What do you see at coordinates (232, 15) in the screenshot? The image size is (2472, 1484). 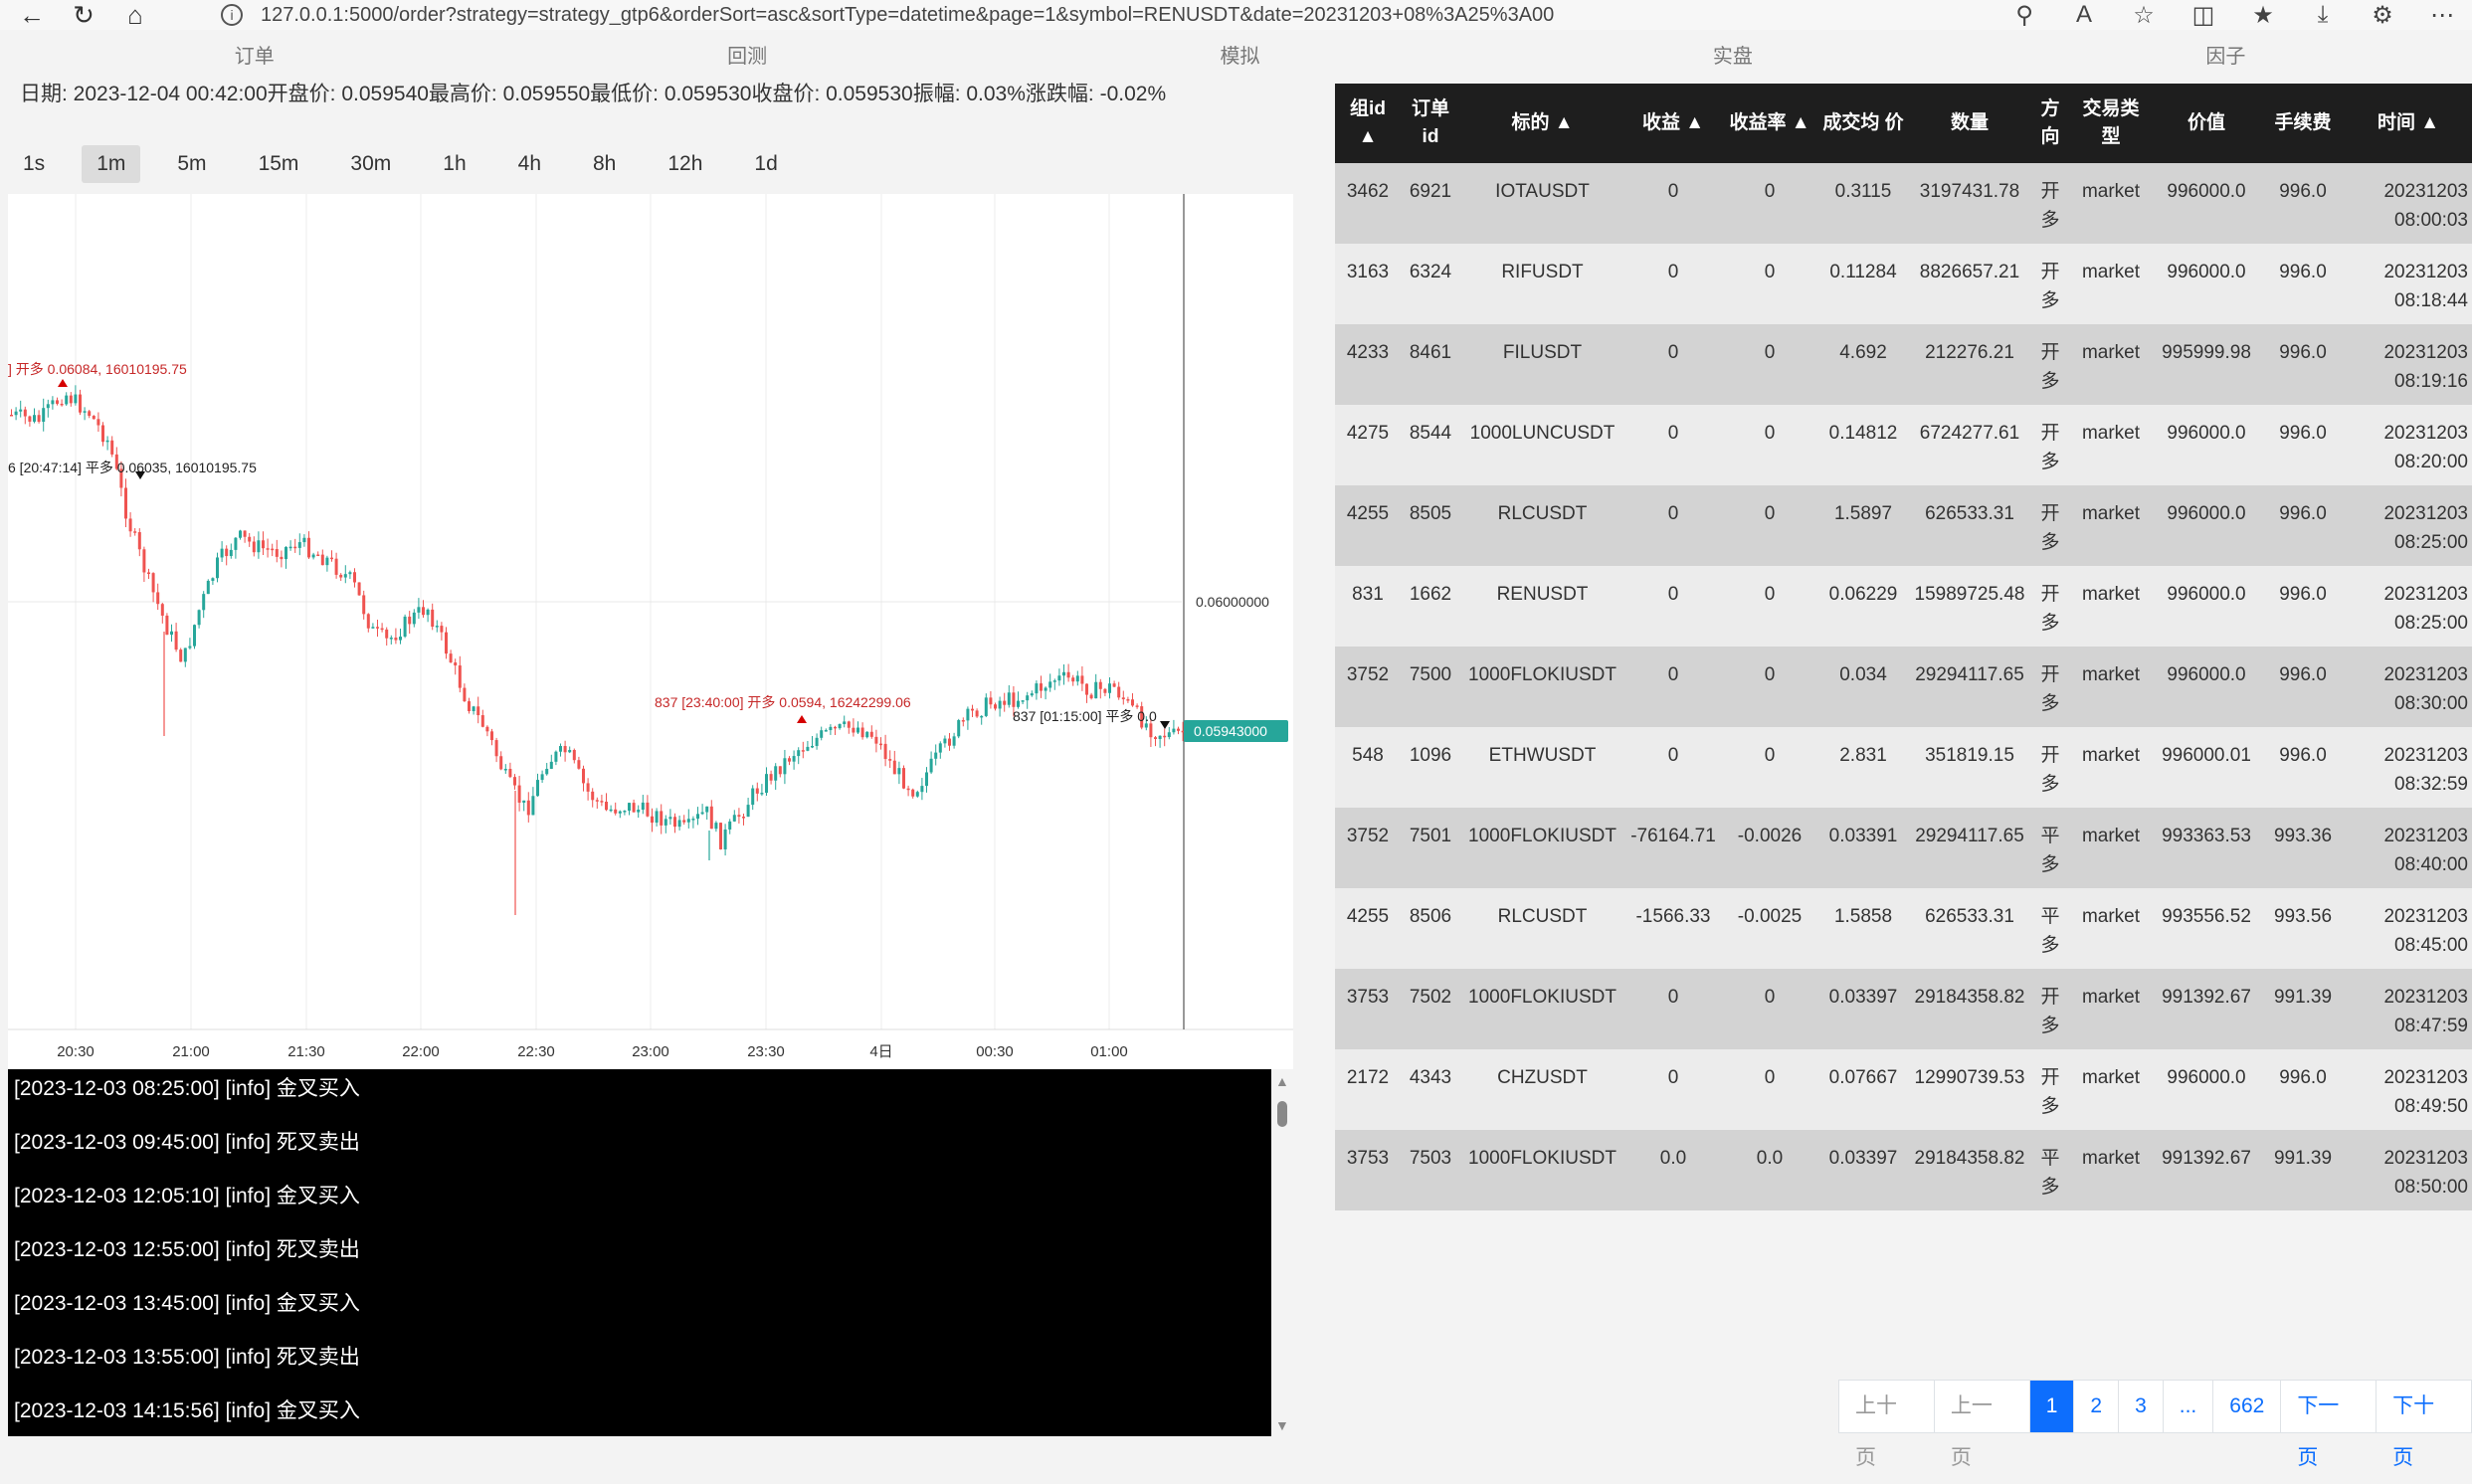 I see `site-info-icon: i` at bounding box center [232, 15].